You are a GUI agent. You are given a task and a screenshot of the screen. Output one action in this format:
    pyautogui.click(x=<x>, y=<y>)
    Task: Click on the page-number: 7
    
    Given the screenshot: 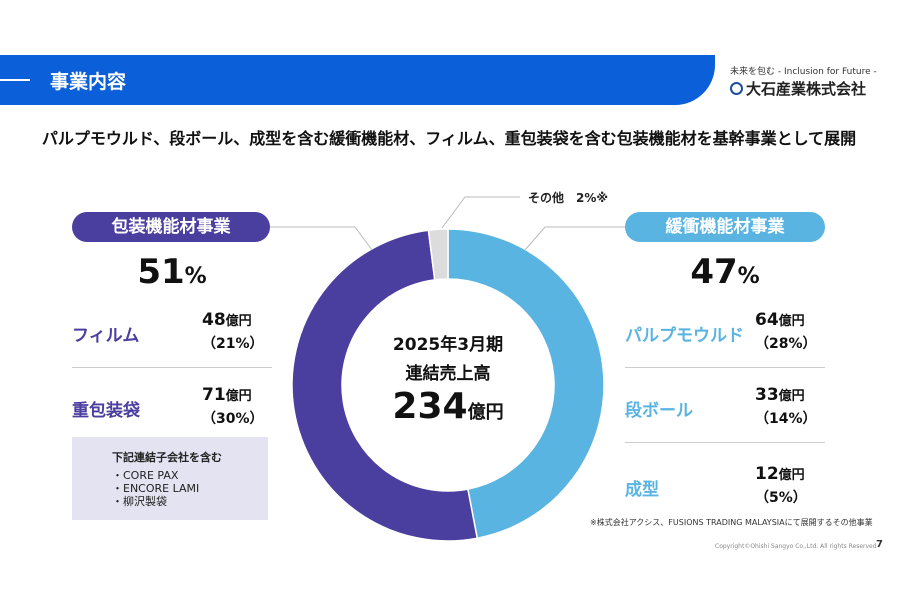 What is the action you would take?
    pyautogui.click(x=879, y=544)
    